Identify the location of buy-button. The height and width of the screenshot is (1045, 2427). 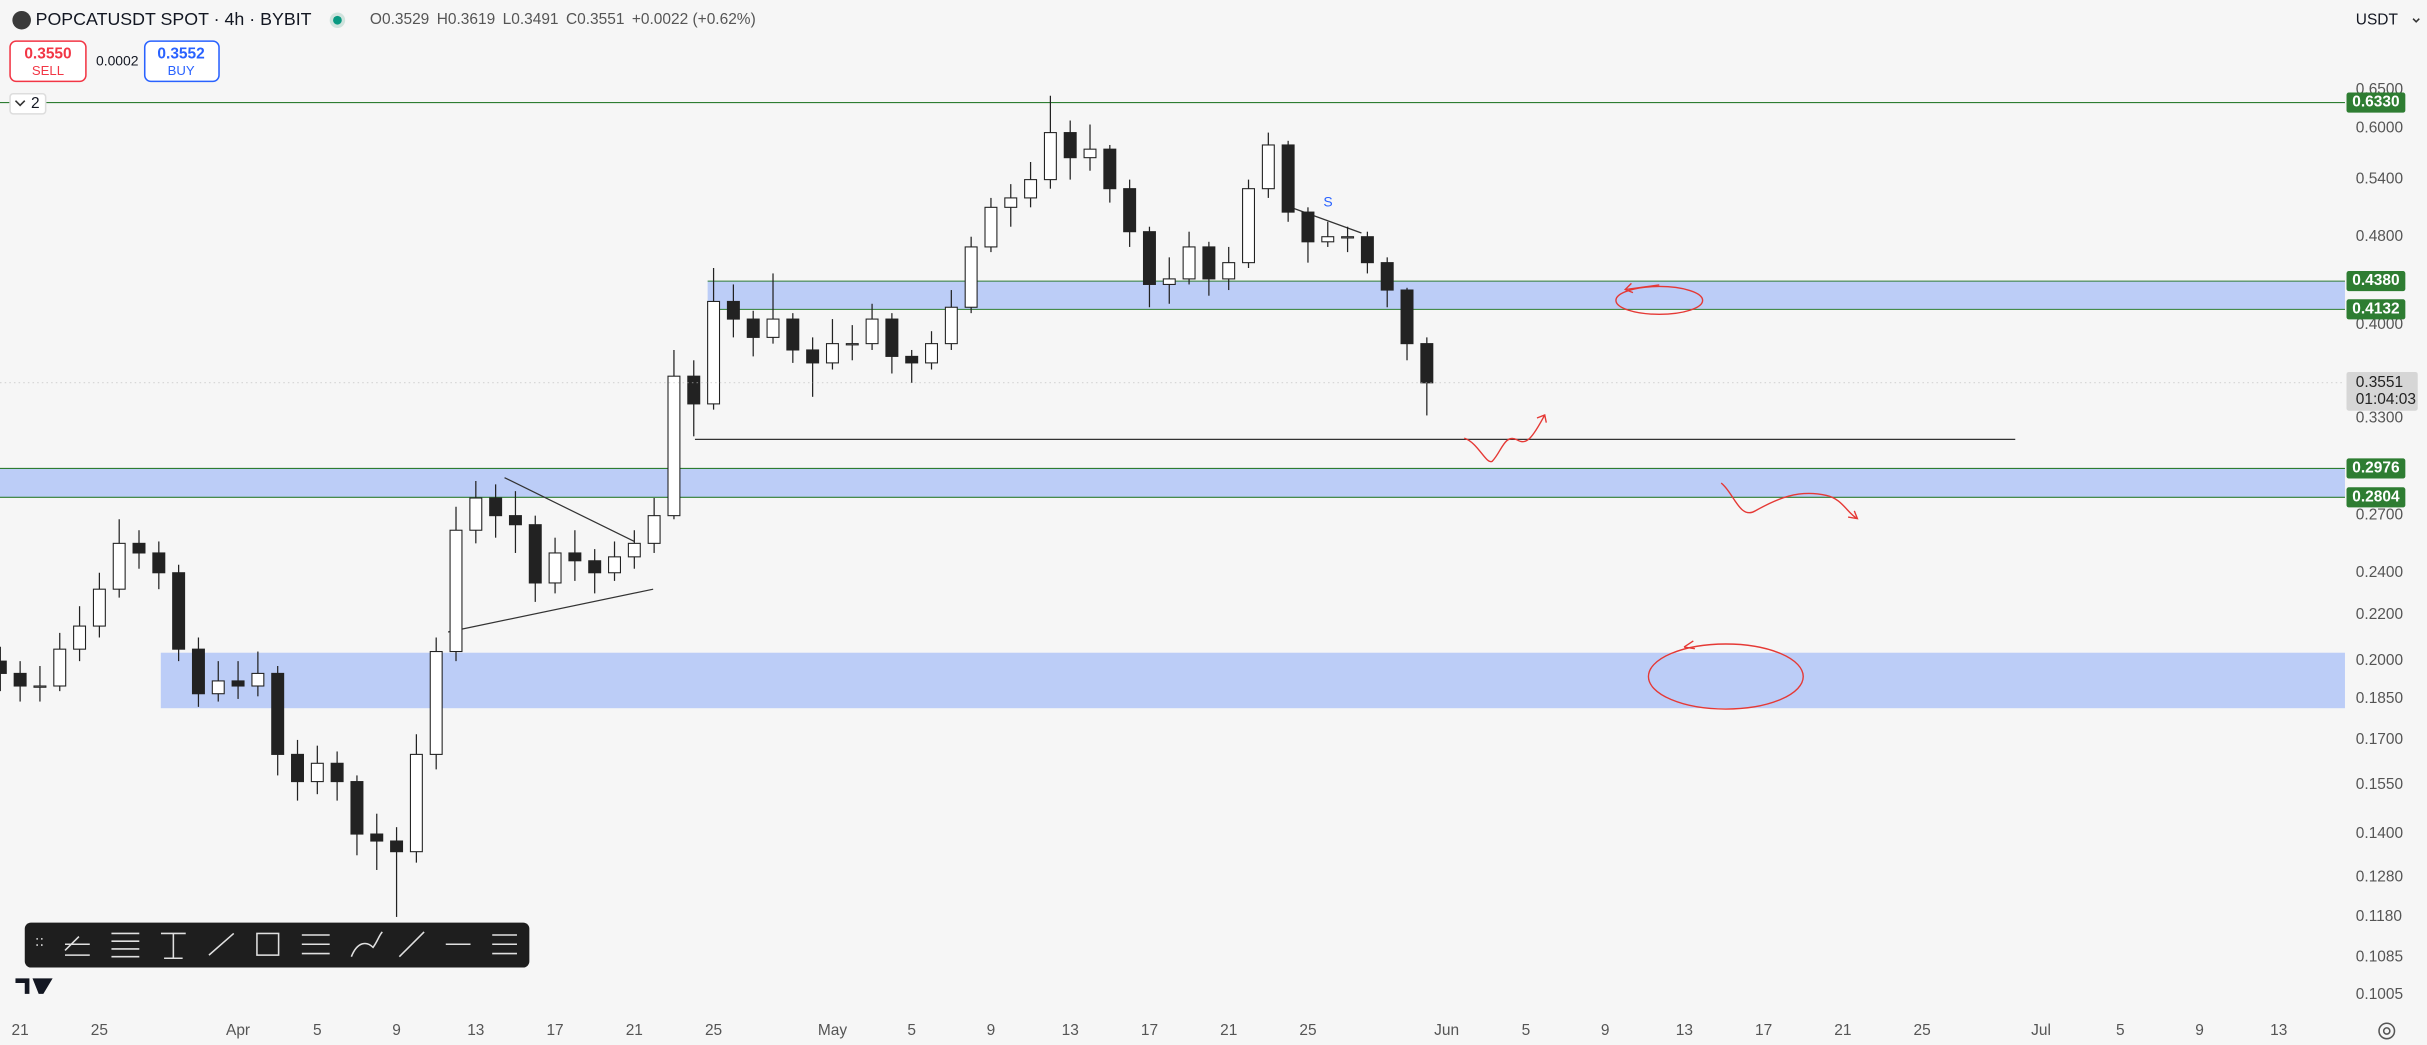
(181, 61).